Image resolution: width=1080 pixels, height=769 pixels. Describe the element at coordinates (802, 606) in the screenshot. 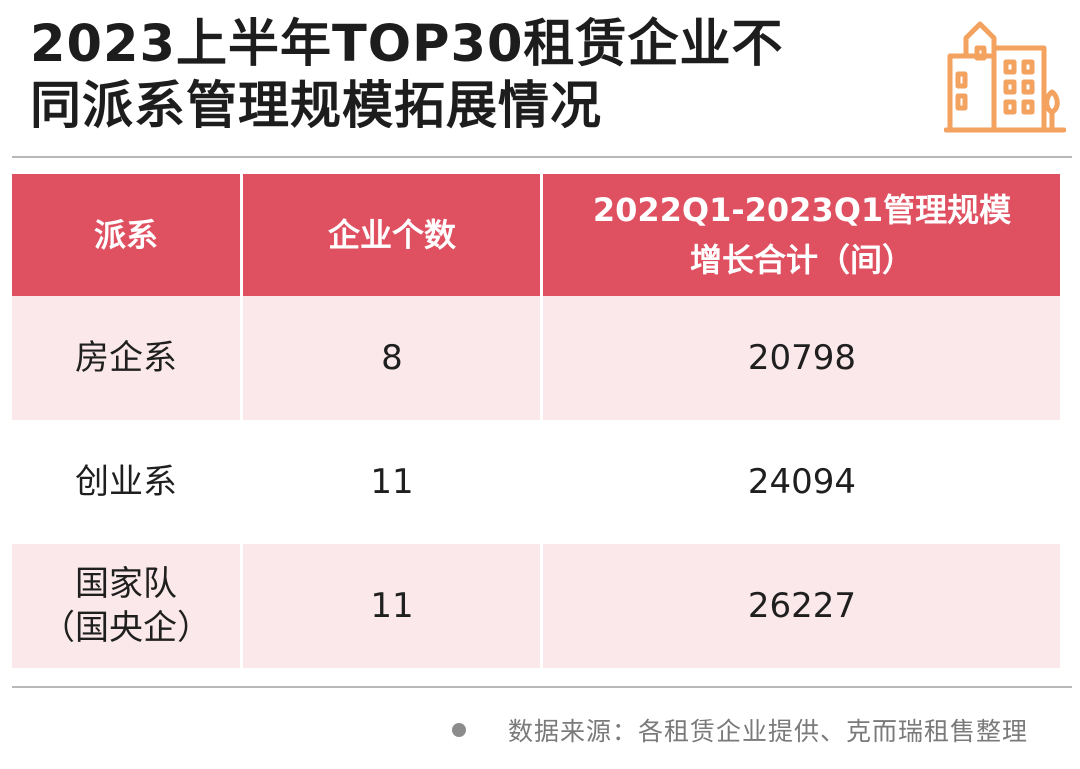

I see `growth-cell: 26227` at that location.